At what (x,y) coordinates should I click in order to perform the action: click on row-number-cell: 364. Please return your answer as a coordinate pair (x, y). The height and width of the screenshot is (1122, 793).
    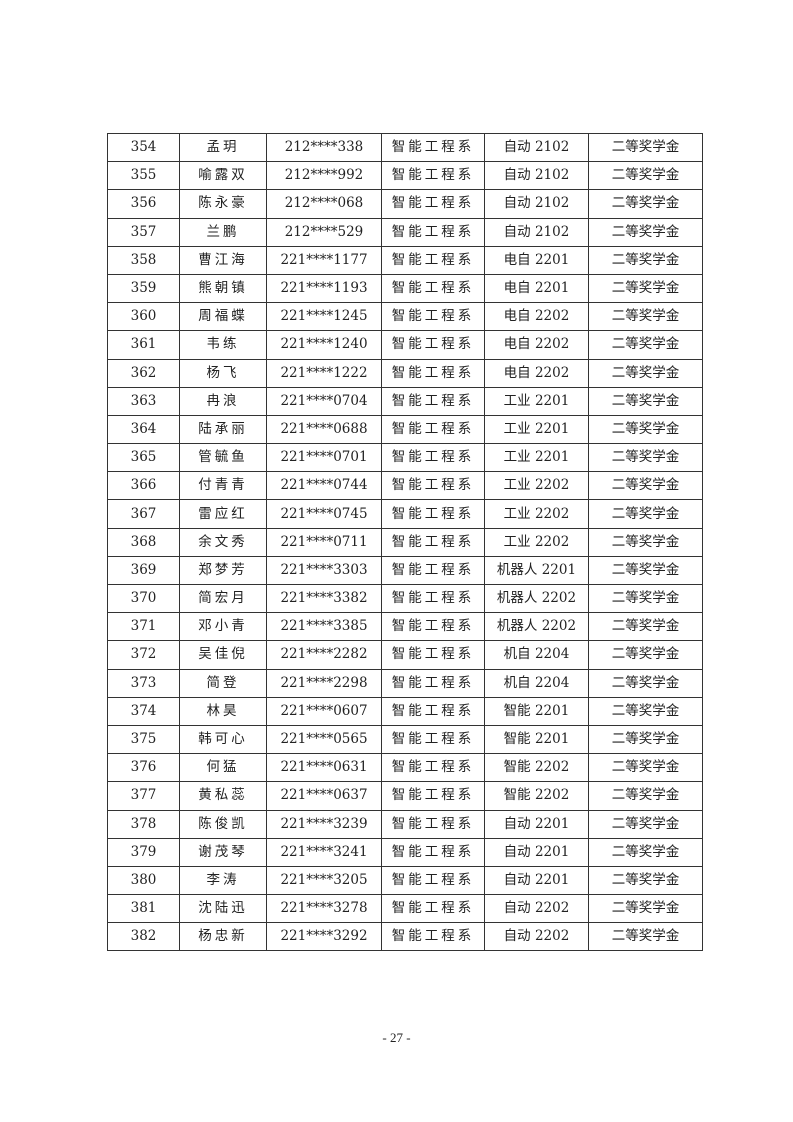
    Looking at the image, I should click on (143, 429).